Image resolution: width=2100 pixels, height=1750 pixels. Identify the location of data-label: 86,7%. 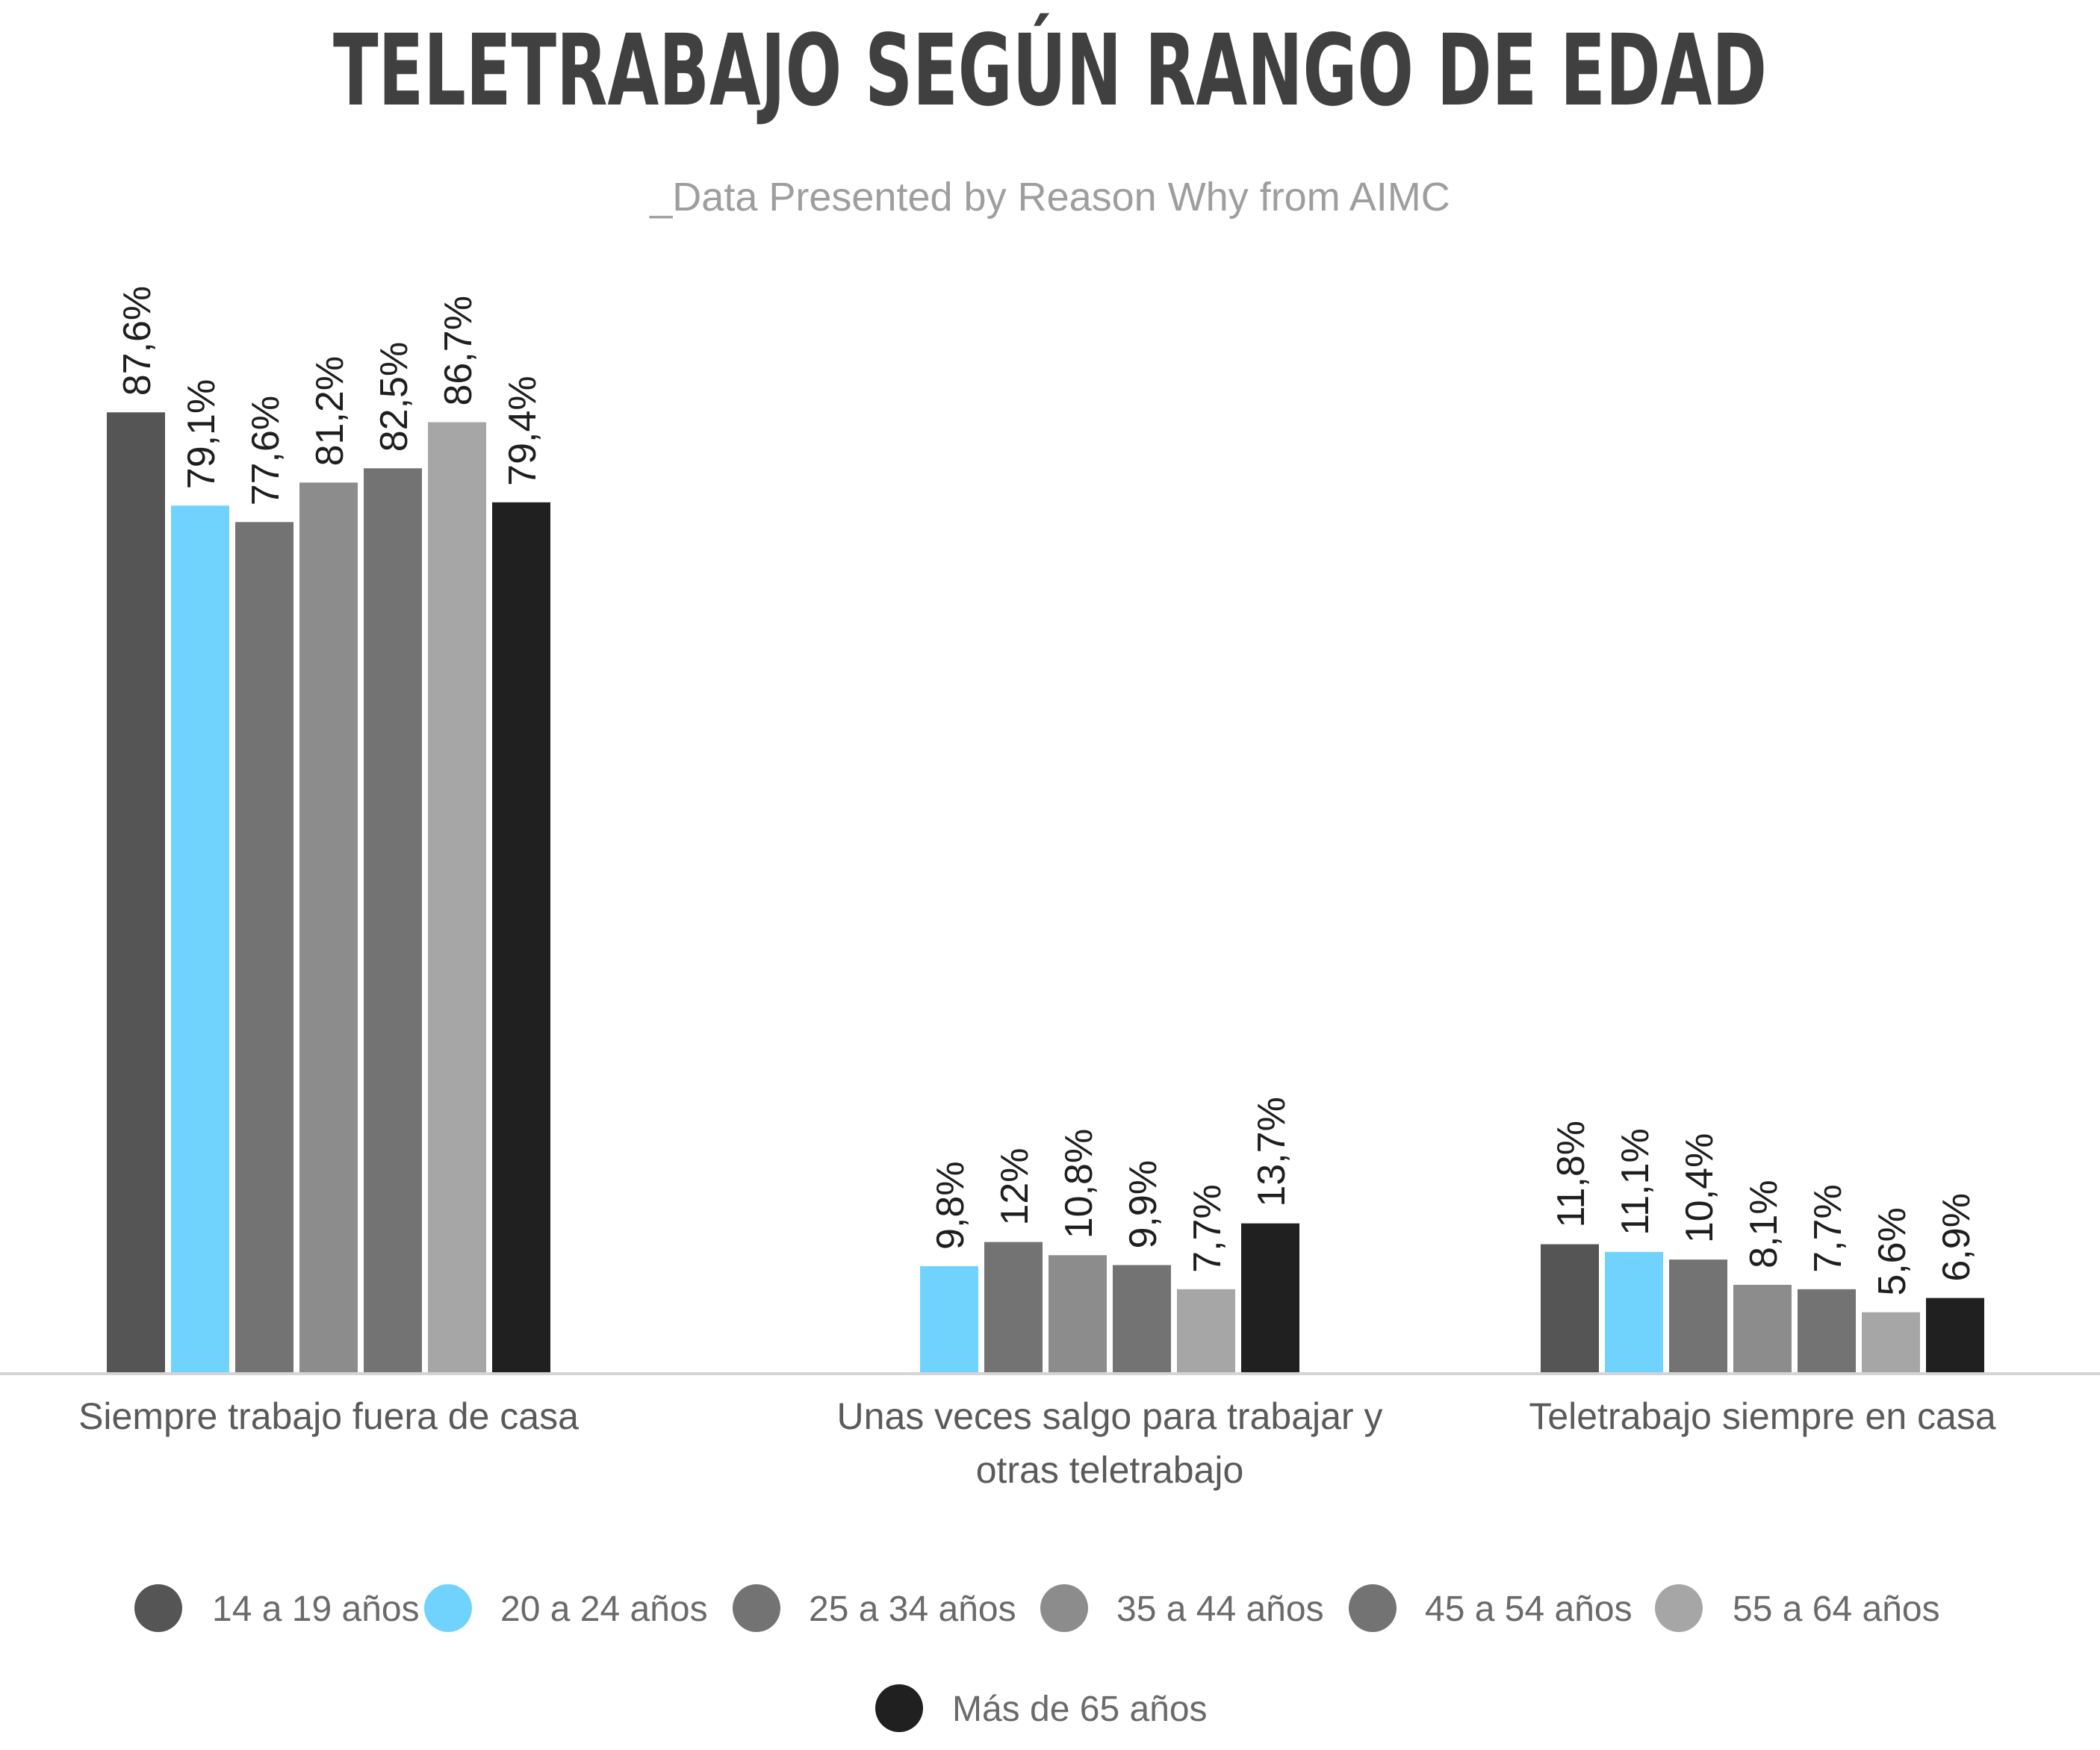
(458, 350).